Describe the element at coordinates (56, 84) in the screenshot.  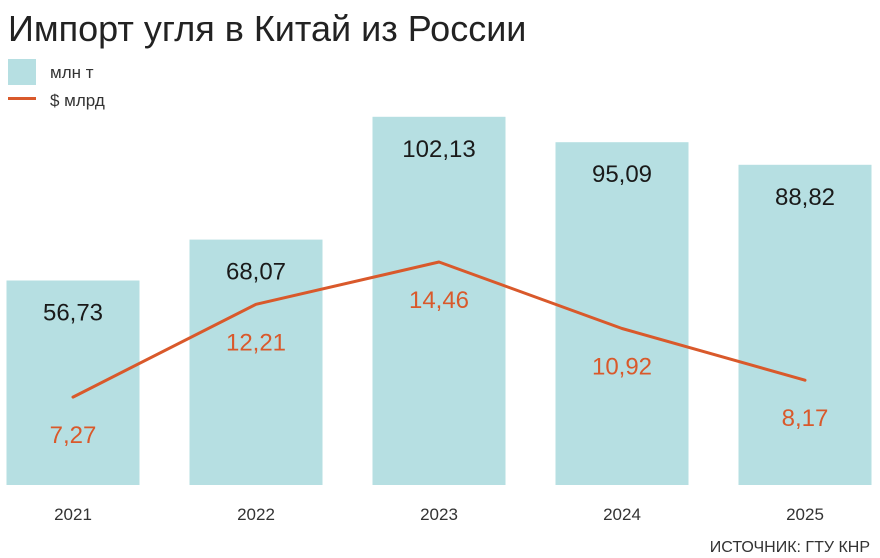
I see `legend: млн т $ млрд` at that location.